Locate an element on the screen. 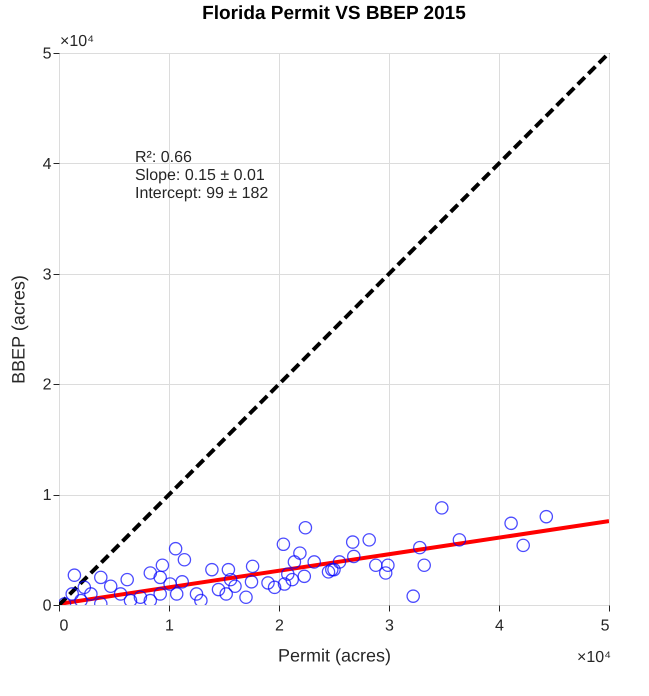  chart-title: Florida Permit VS BBEP 2015 is located at coordinates (334, 13).